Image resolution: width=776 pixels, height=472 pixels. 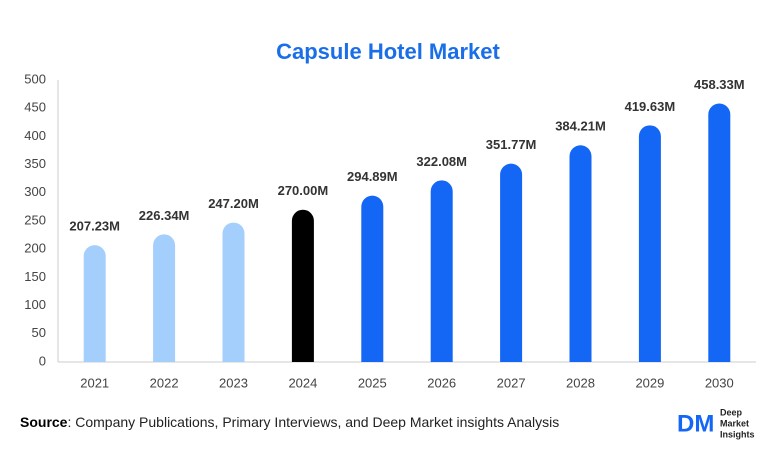 I want to click on value-label: 384.21M, so click(x=580, y=126).